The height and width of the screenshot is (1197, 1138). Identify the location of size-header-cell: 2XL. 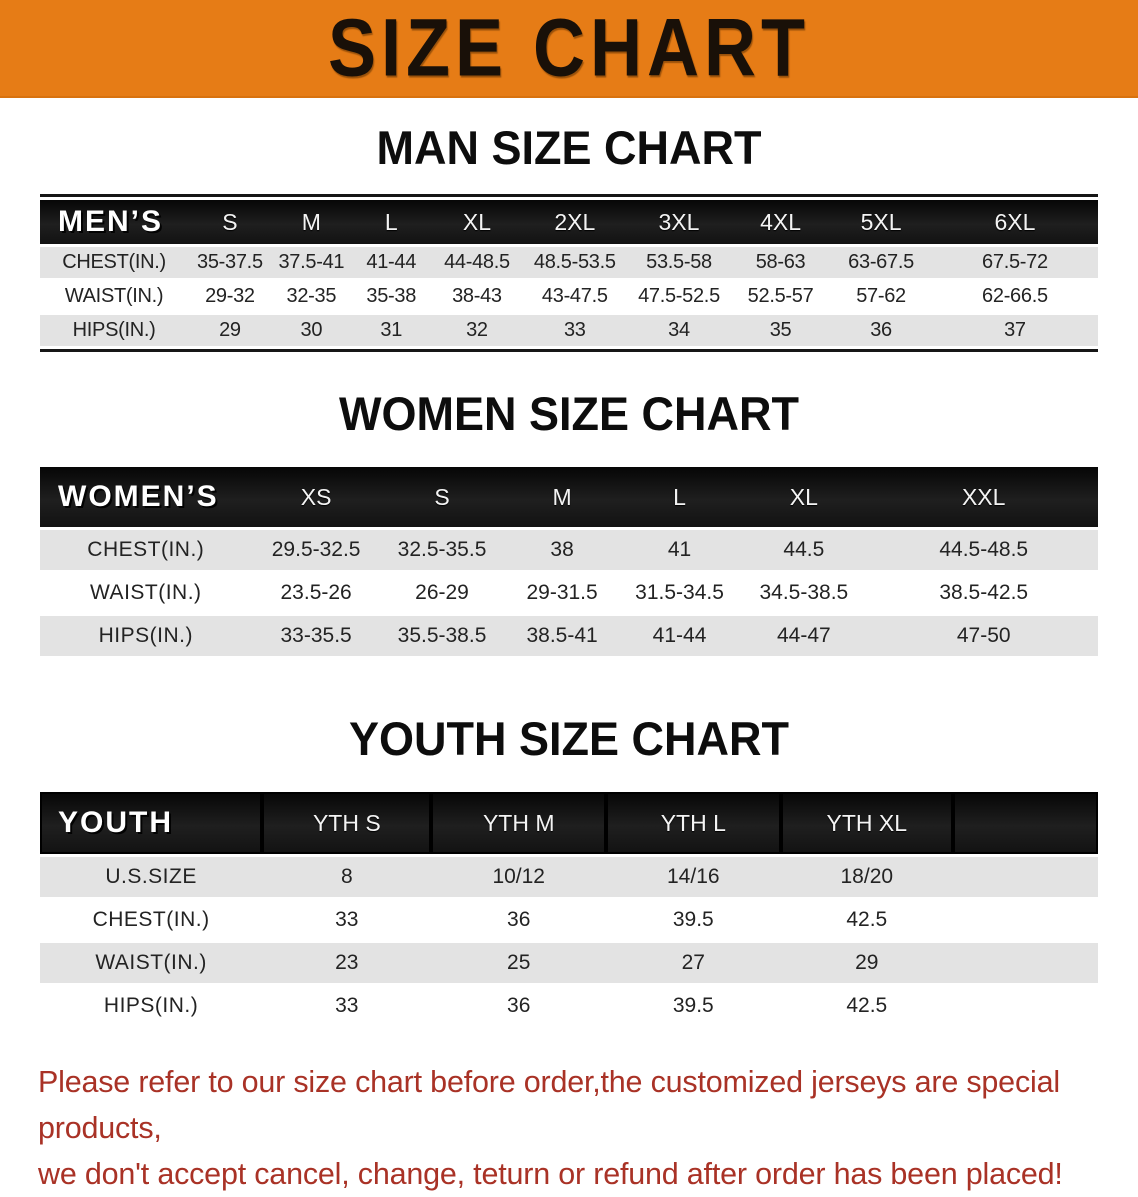
(575, 222).